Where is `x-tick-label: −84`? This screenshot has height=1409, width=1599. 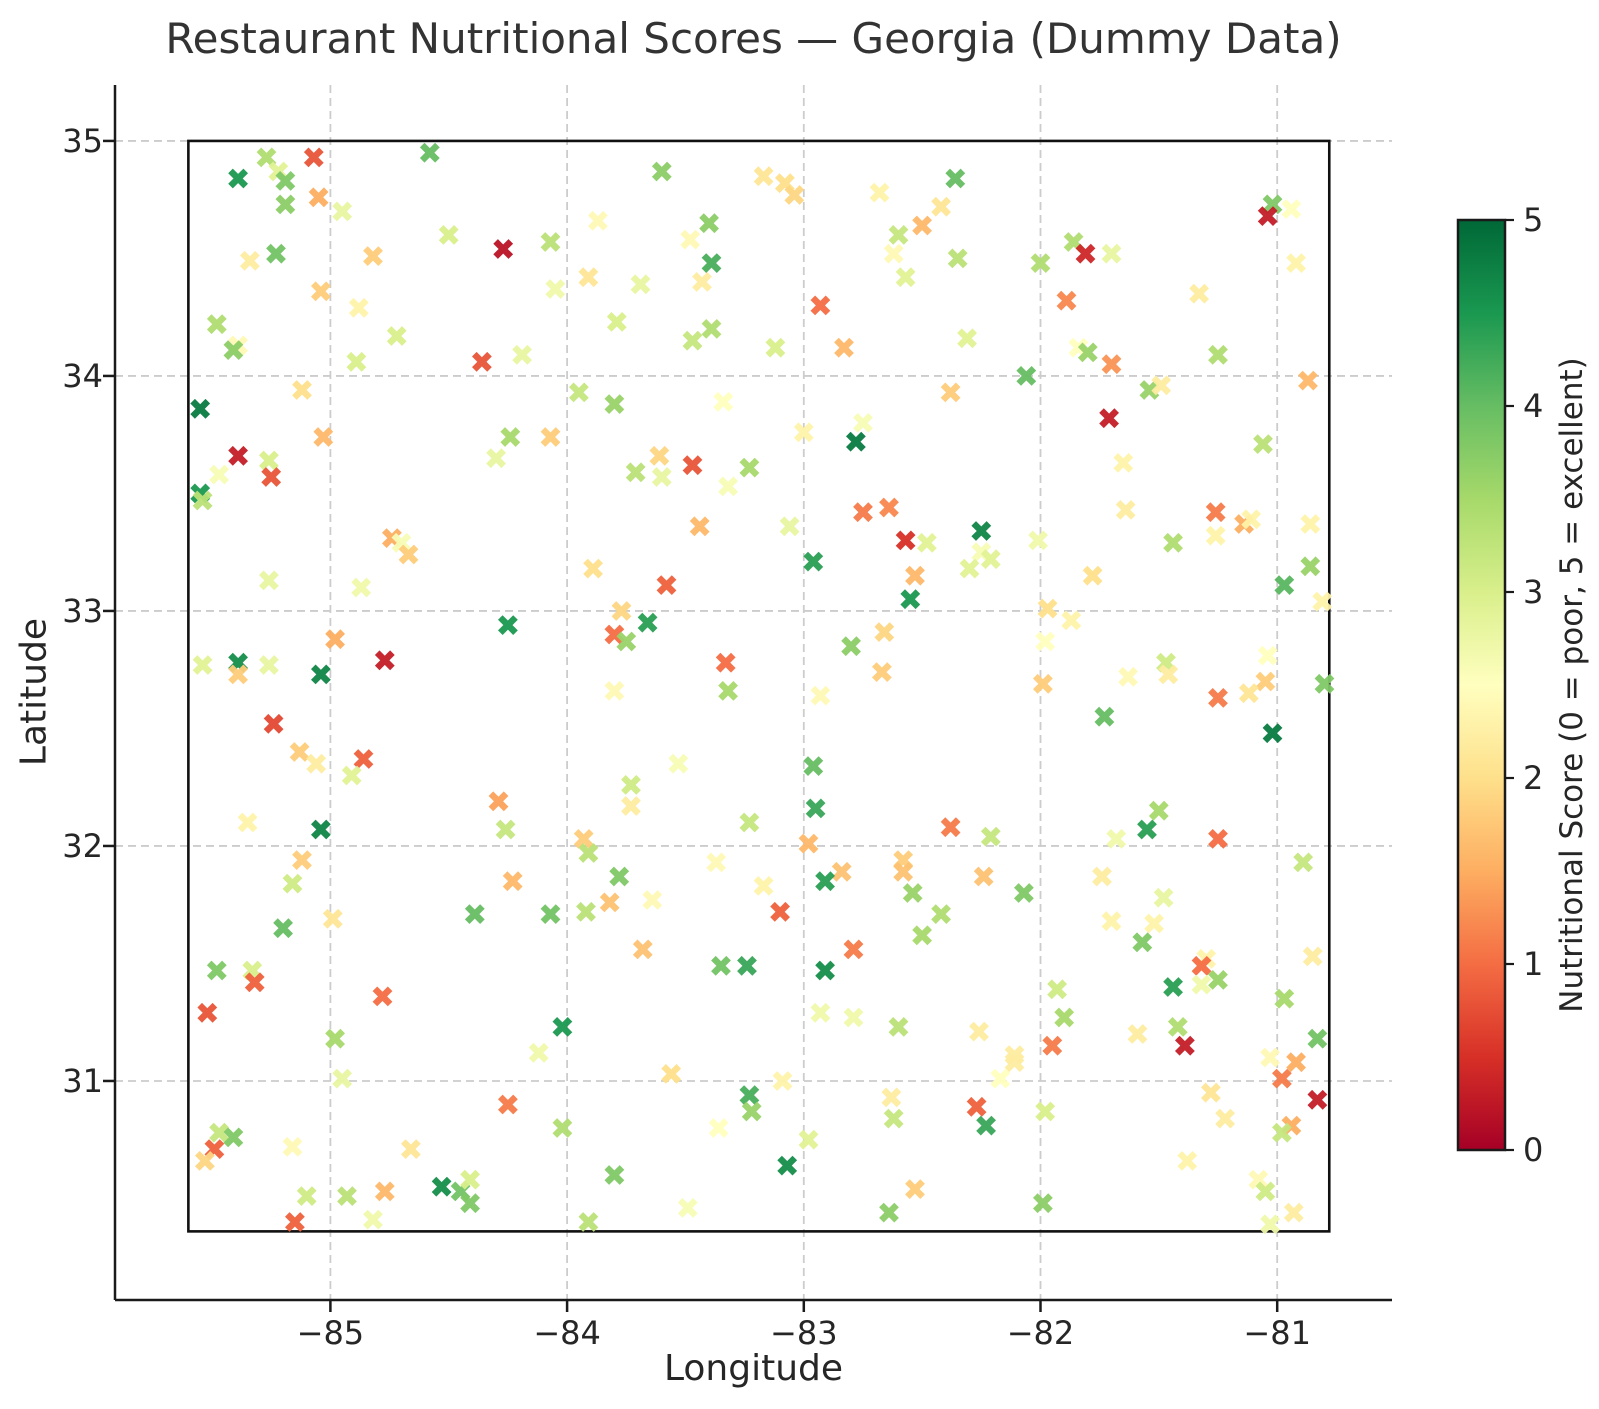
x-tick-label: −84 is located at coordinates (567, 1333).